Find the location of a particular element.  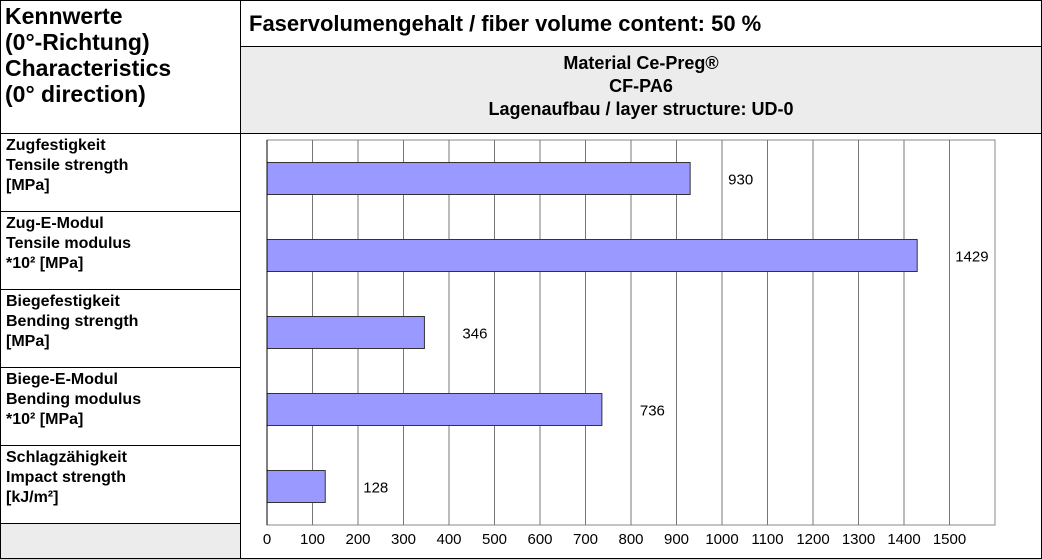

row-label: Biegefestigkeit Bending strength [MPa] is located at coordinates (120, 328).